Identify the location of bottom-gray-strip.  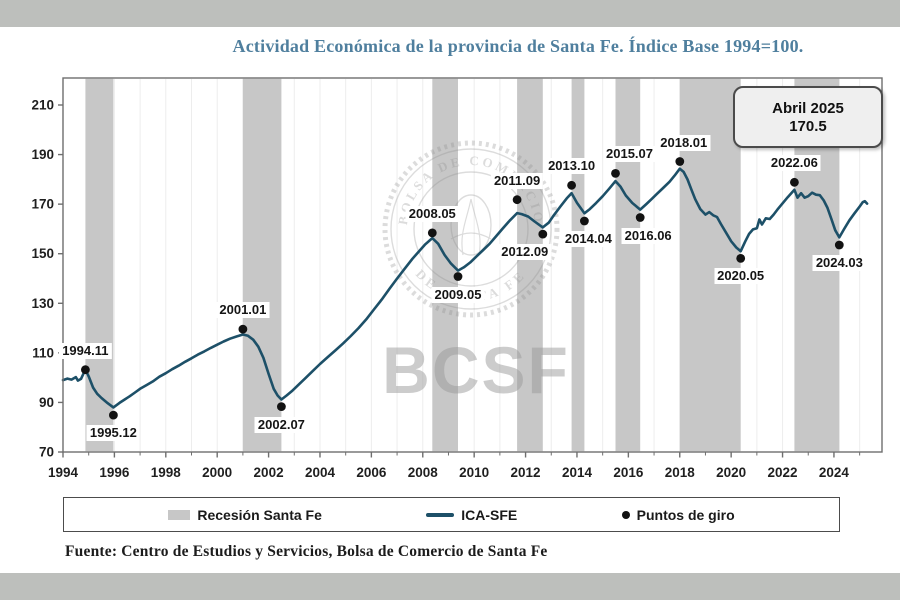
(450, 586).